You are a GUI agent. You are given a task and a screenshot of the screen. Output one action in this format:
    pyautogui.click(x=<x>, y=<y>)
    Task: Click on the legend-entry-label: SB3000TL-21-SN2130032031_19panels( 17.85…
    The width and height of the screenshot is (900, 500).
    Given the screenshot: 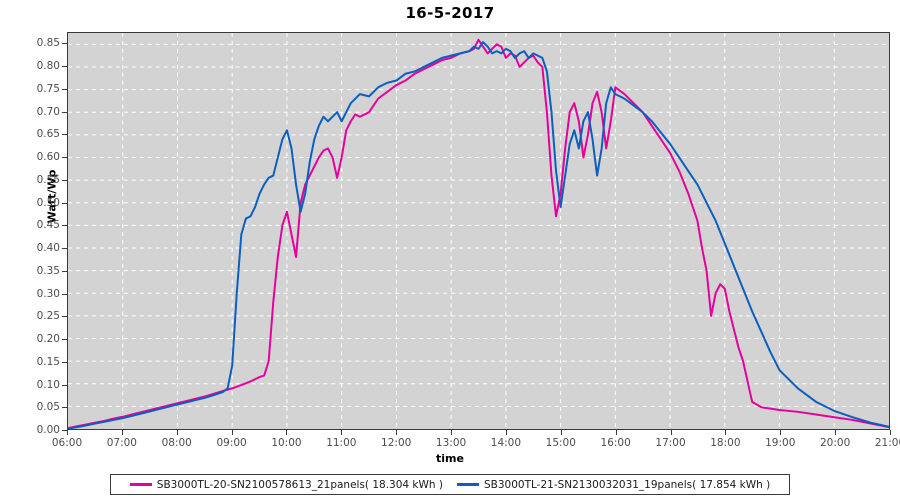 What is the action you would take?
    pyautogui.click(x=627, y=484)
    